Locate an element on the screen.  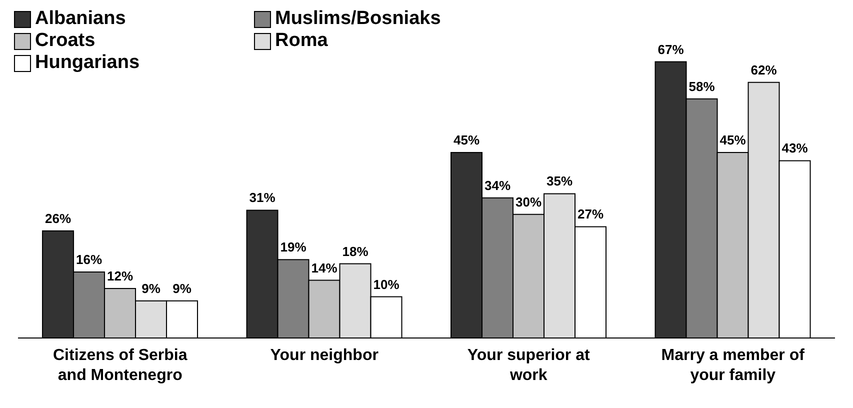
data-label: 12% is located at coordinates (120, 276).